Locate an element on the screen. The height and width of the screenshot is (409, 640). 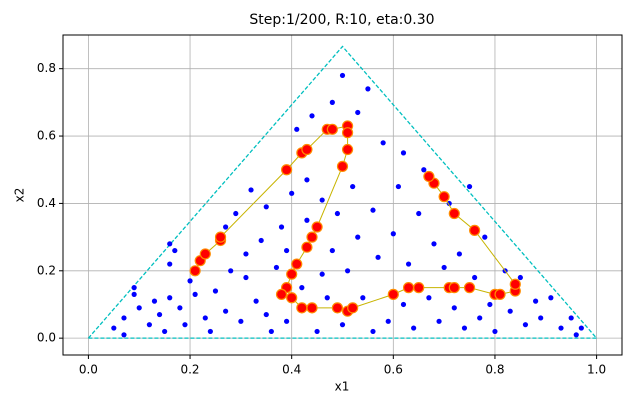
x-tick-label: 0.2 is located at coordinates (189, 370).